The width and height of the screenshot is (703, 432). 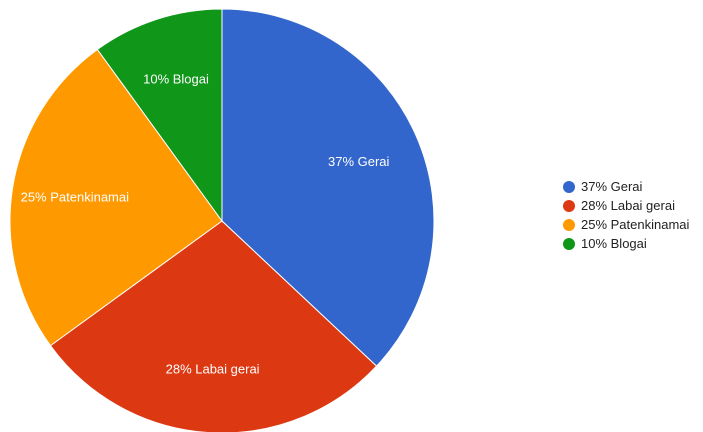 I want to click on legend-label-3: 10% Blogai, so click(x=614, y=243).